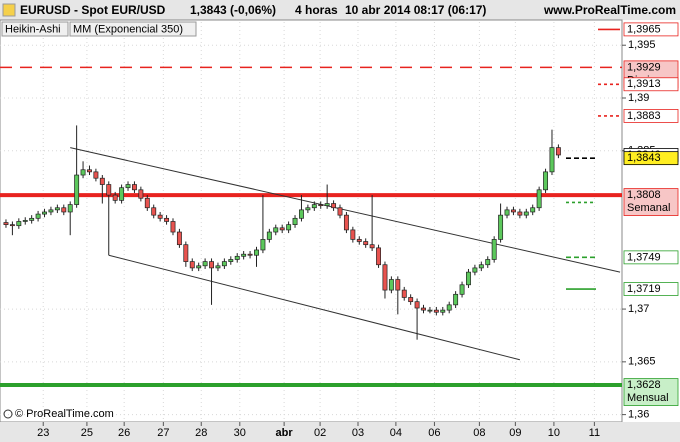 This screenshot has width=680, height=442. What do you see at coordinates (644, 84) in the screenshot?
I see `level-label: 1,3913` at bounding box center [644, 84].